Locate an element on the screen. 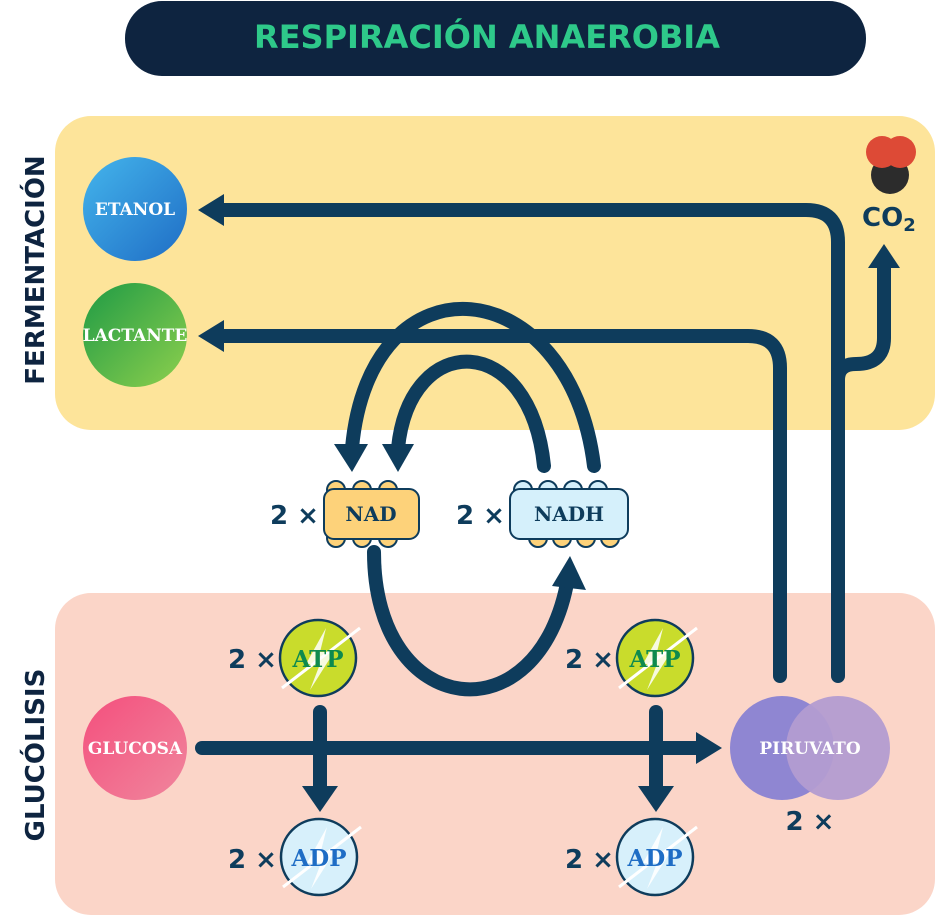 The width and height of the screenshot is (938, 918). arrow-piruvato-co2 is located at coordinates (865, 315).